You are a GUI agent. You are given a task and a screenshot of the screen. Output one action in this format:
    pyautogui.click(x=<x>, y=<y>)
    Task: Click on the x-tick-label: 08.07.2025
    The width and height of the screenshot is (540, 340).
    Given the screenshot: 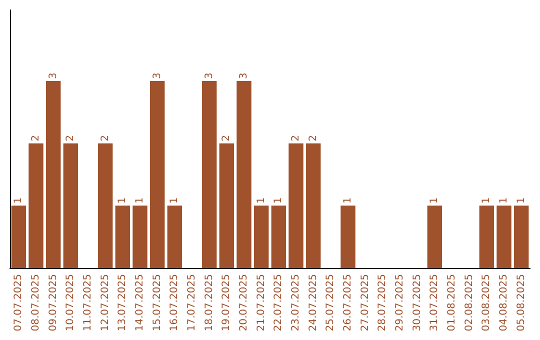 What is the action you would take?
    pyautogui.click(x=36, y=303)
    